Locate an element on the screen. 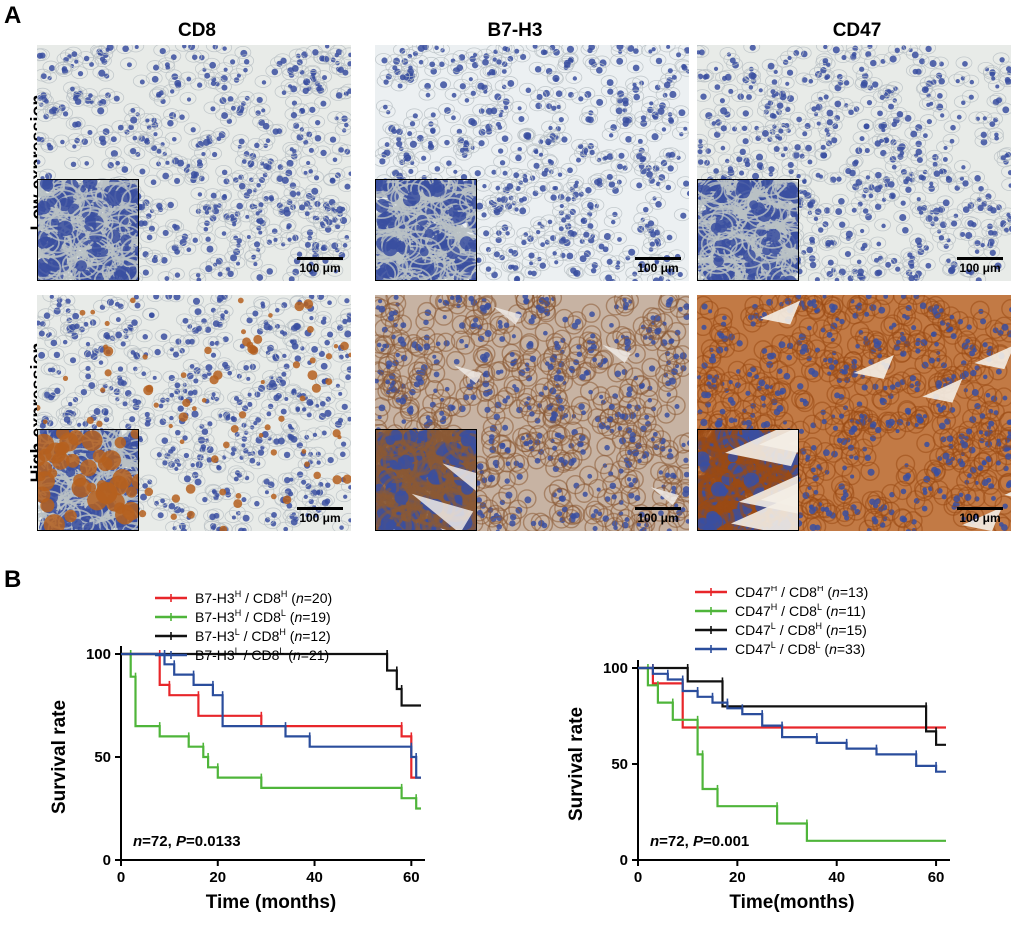 Image resolution: width=1020 pixels, height=926 pixels. micrograph-cd8-low: 100 μm is located at coordinates (194, 163).